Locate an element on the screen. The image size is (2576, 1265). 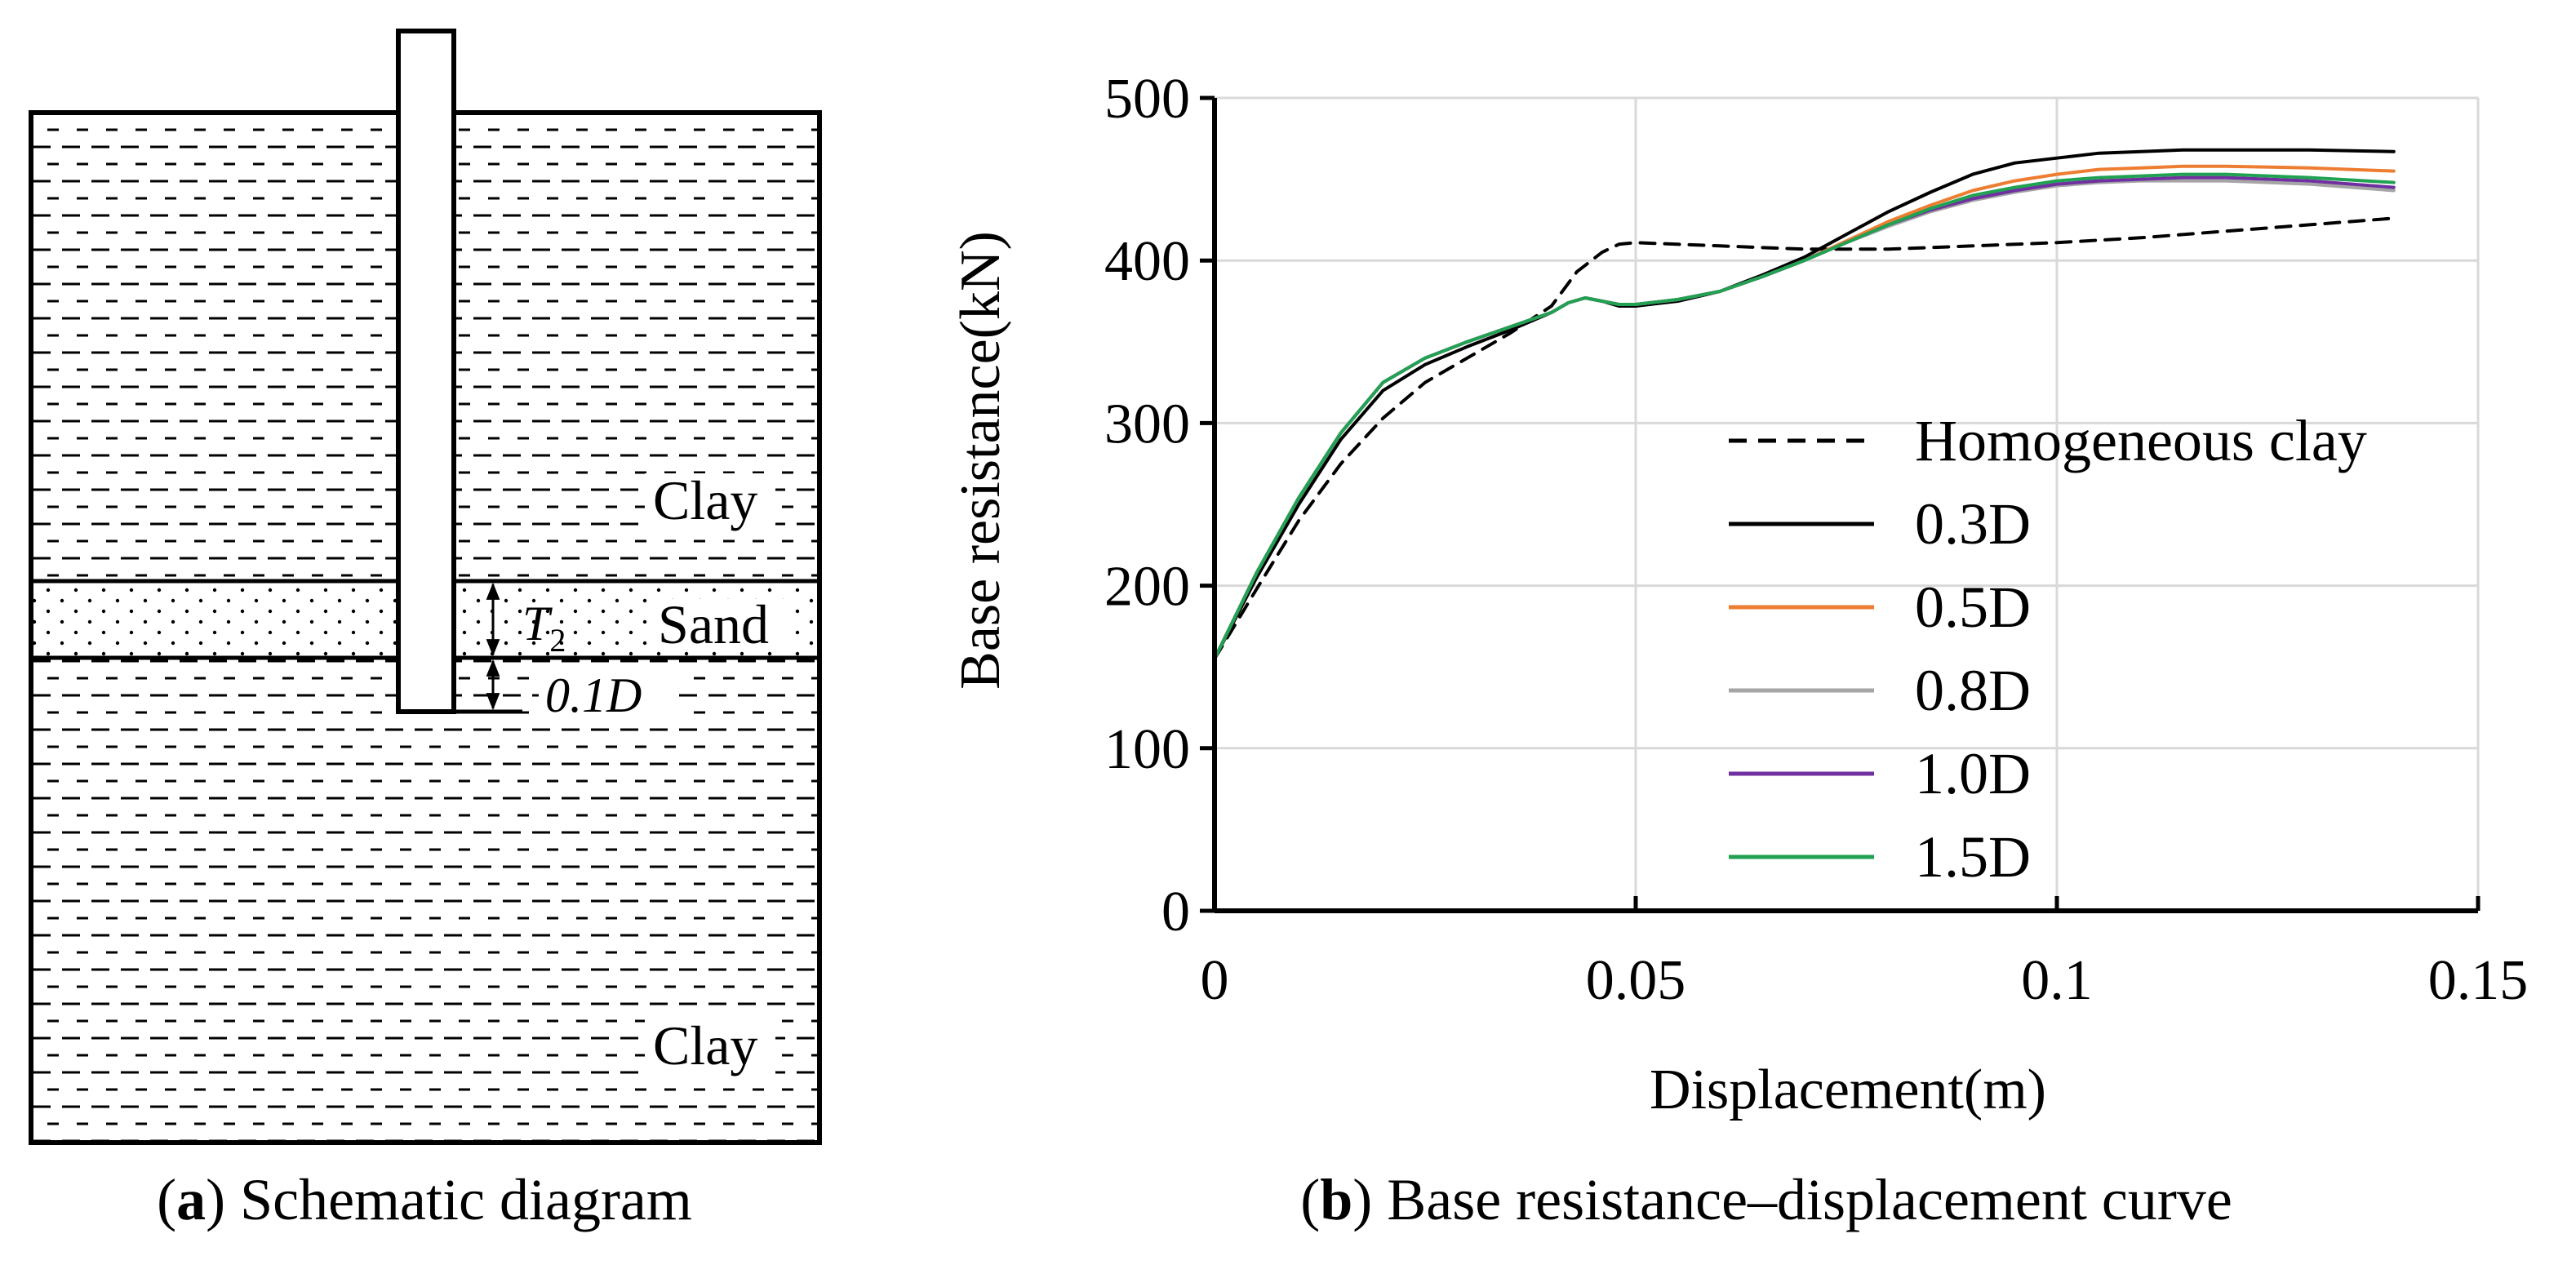
legend-label-5: 1.5D is located at coordinates (1973, 857).